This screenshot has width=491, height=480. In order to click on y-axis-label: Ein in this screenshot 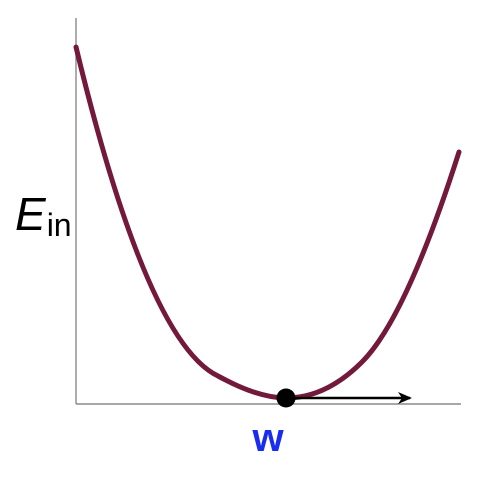, I will do `click(43, 215)`.